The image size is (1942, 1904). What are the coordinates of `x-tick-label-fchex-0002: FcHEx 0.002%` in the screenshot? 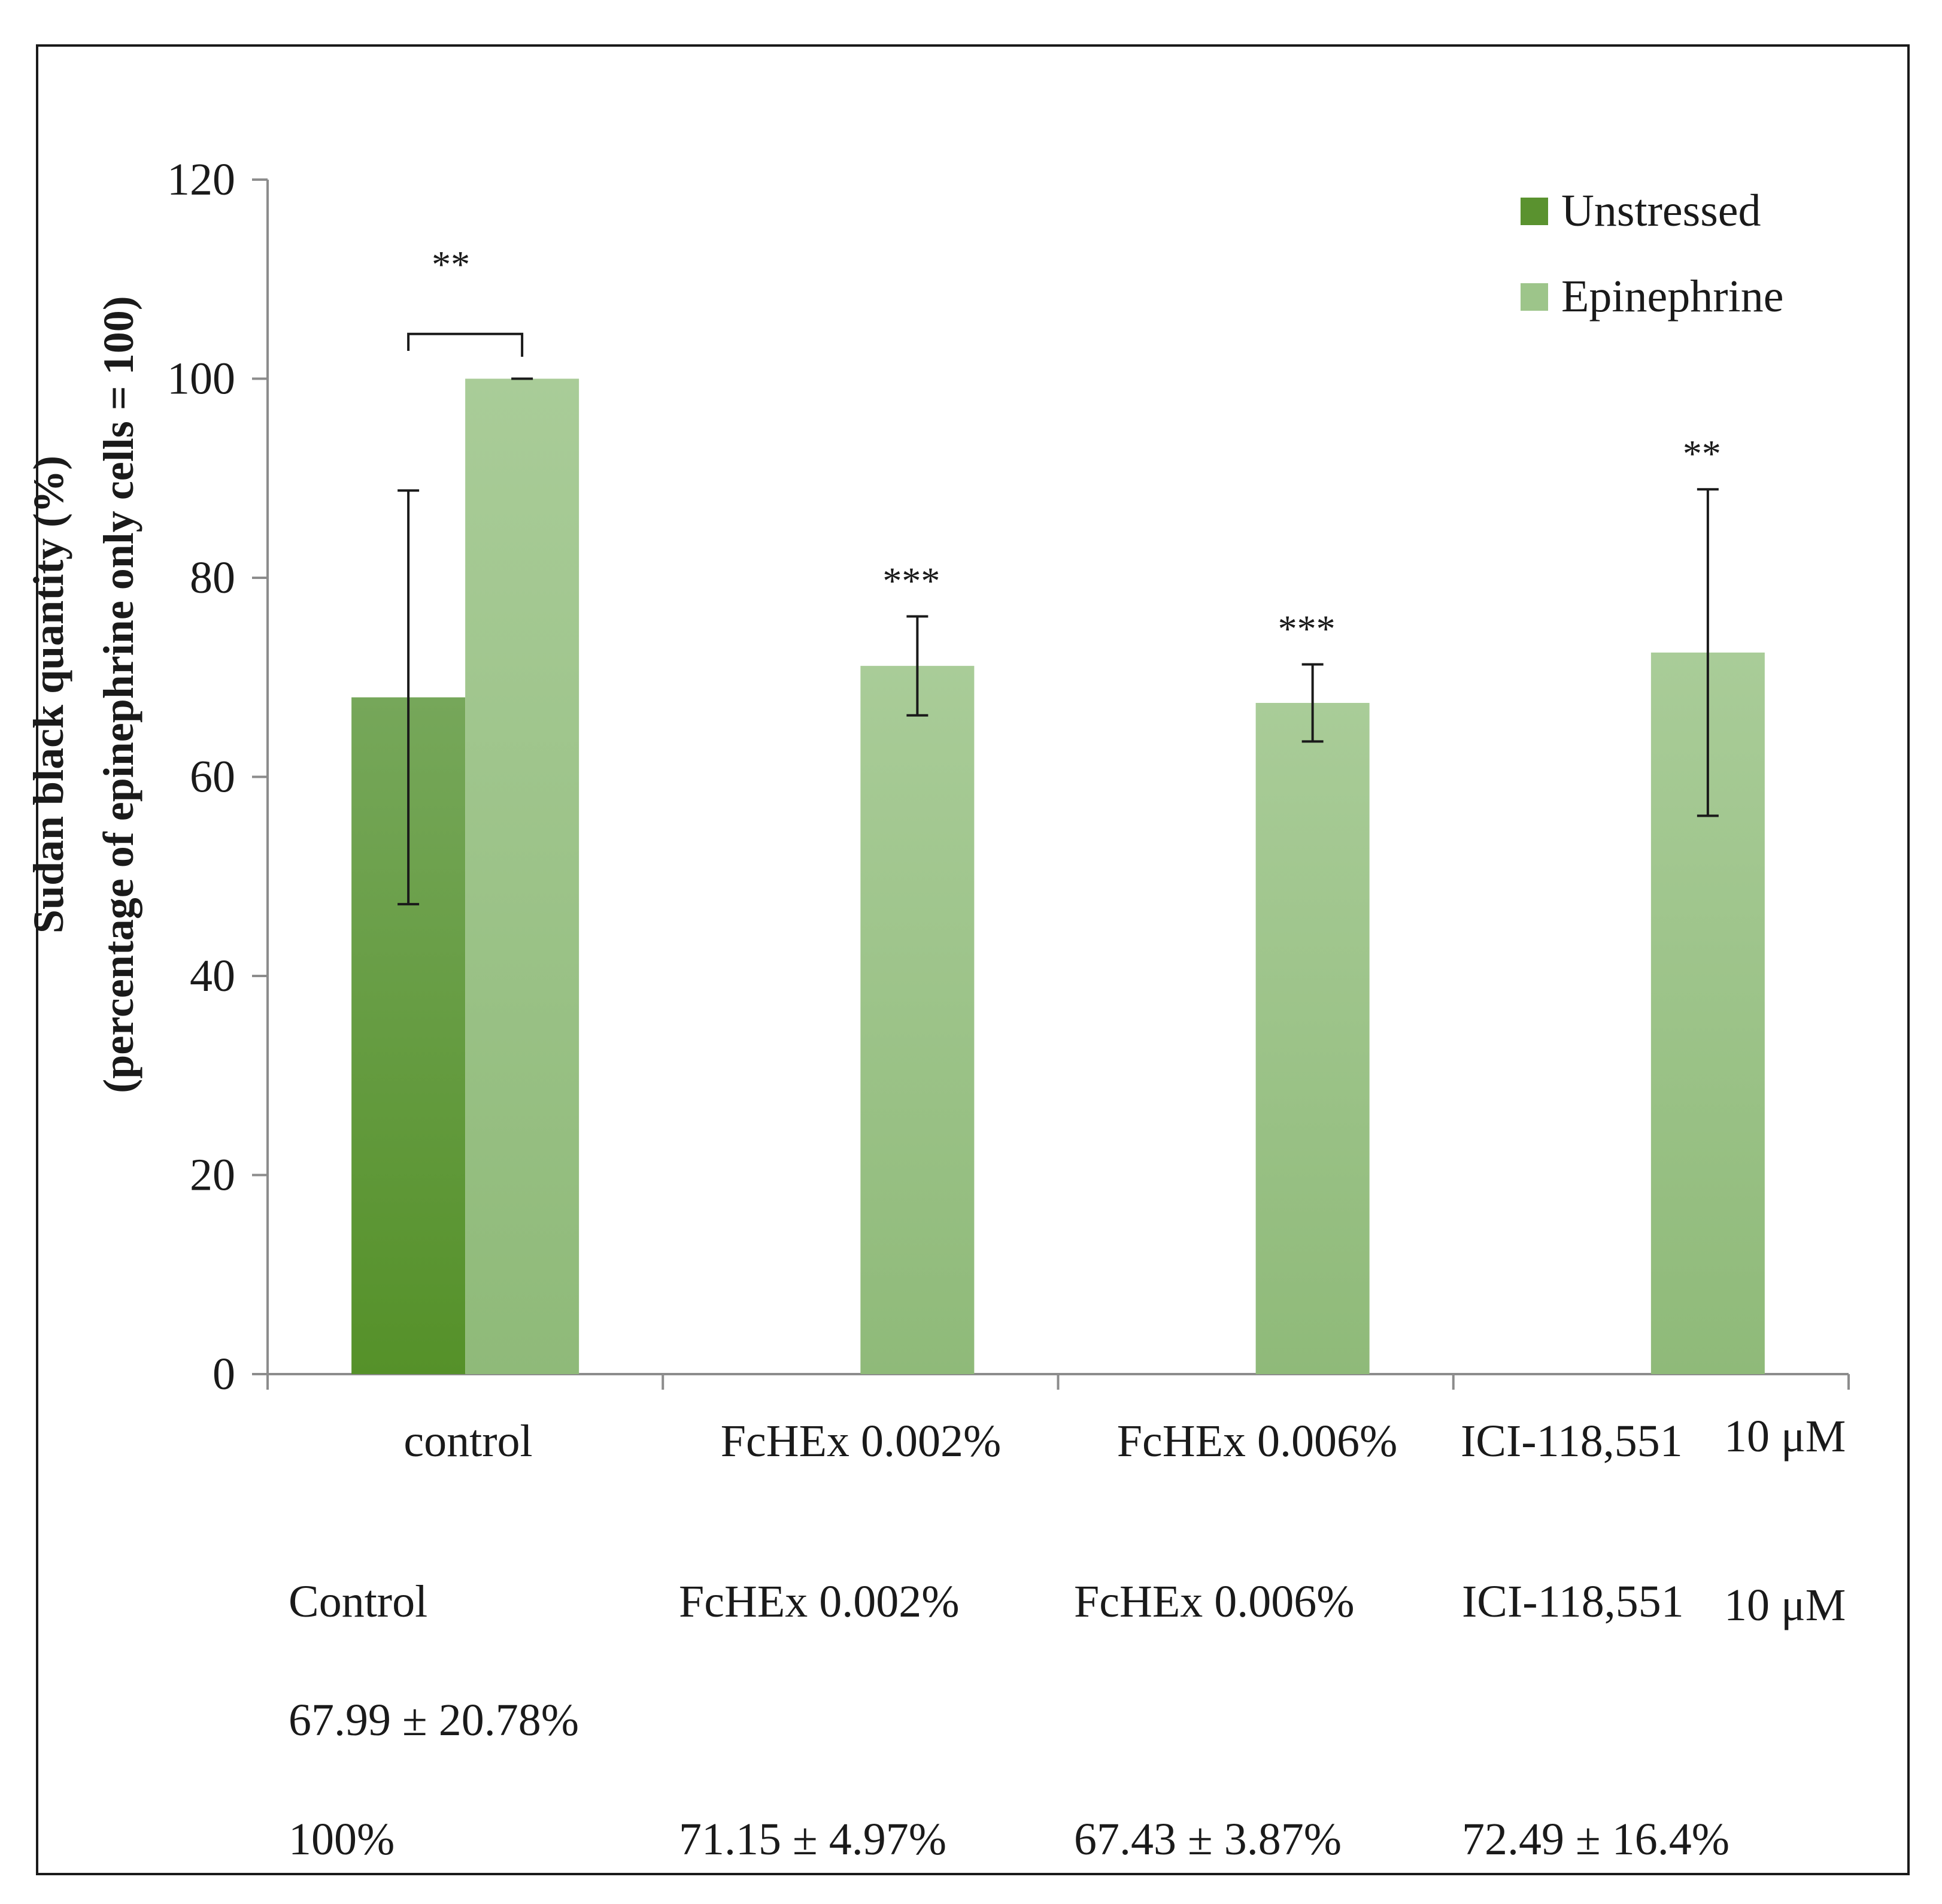 It's located at (861, 1441).